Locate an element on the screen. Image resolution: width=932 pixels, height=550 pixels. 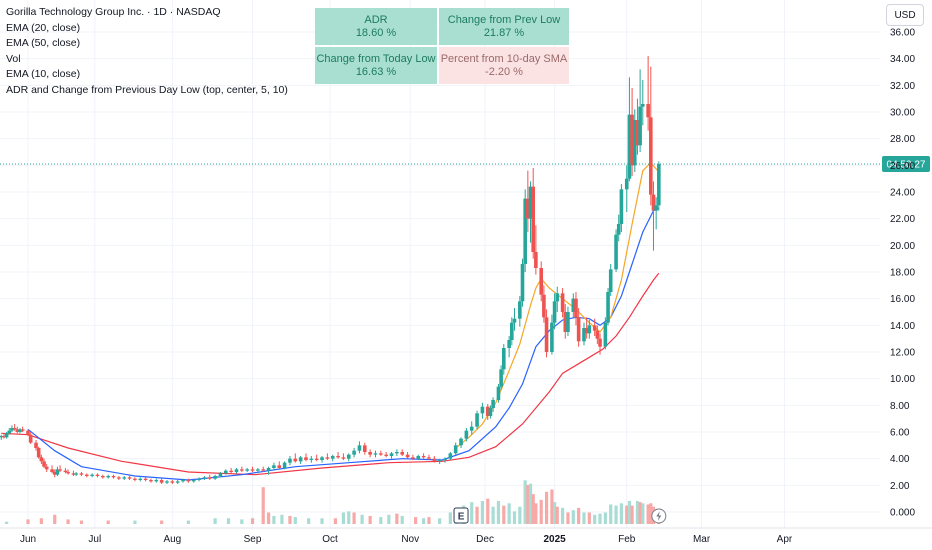
y-tick-label: 16.00 is located at coordinates (902, 299).